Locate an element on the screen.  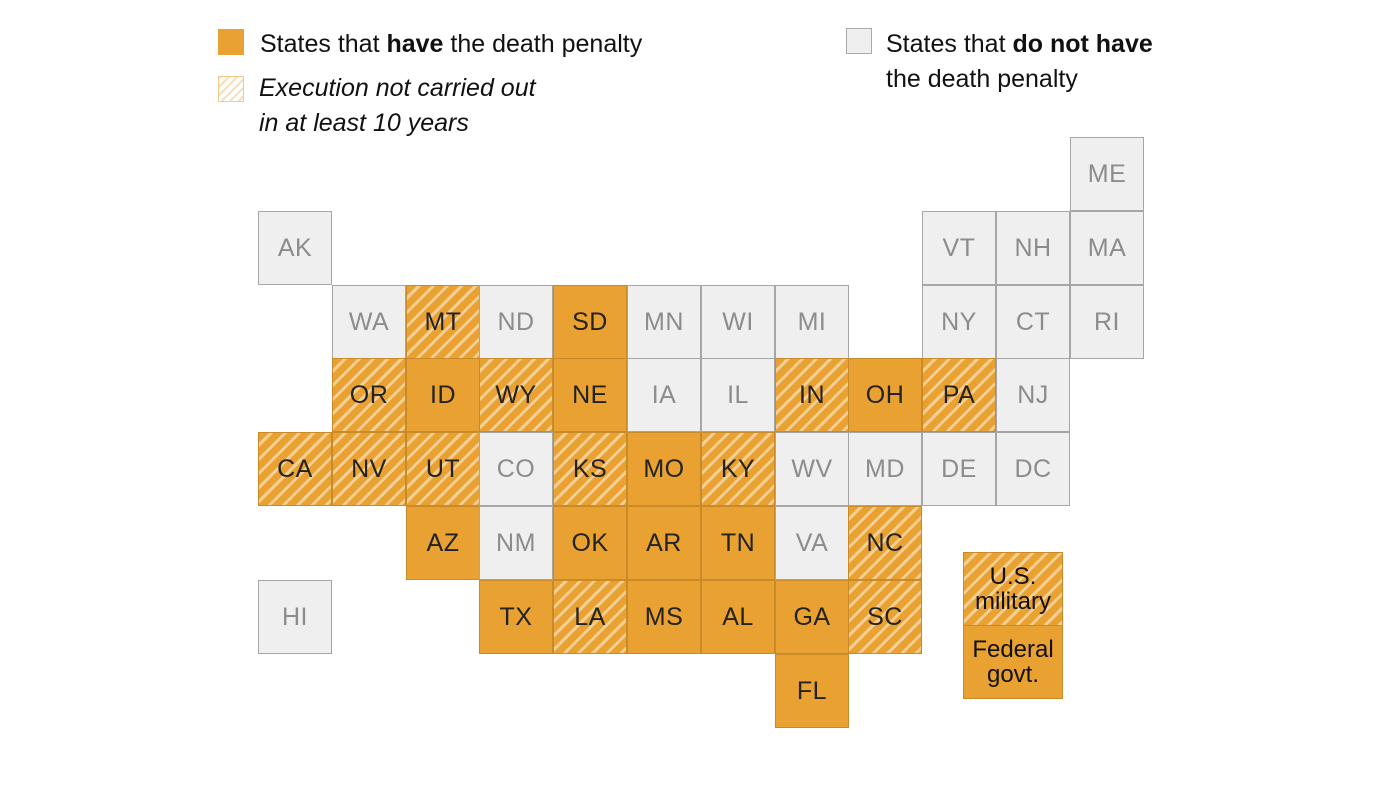
tile-federal-govt: Federal govt. is located at coordinates (1013, 662).